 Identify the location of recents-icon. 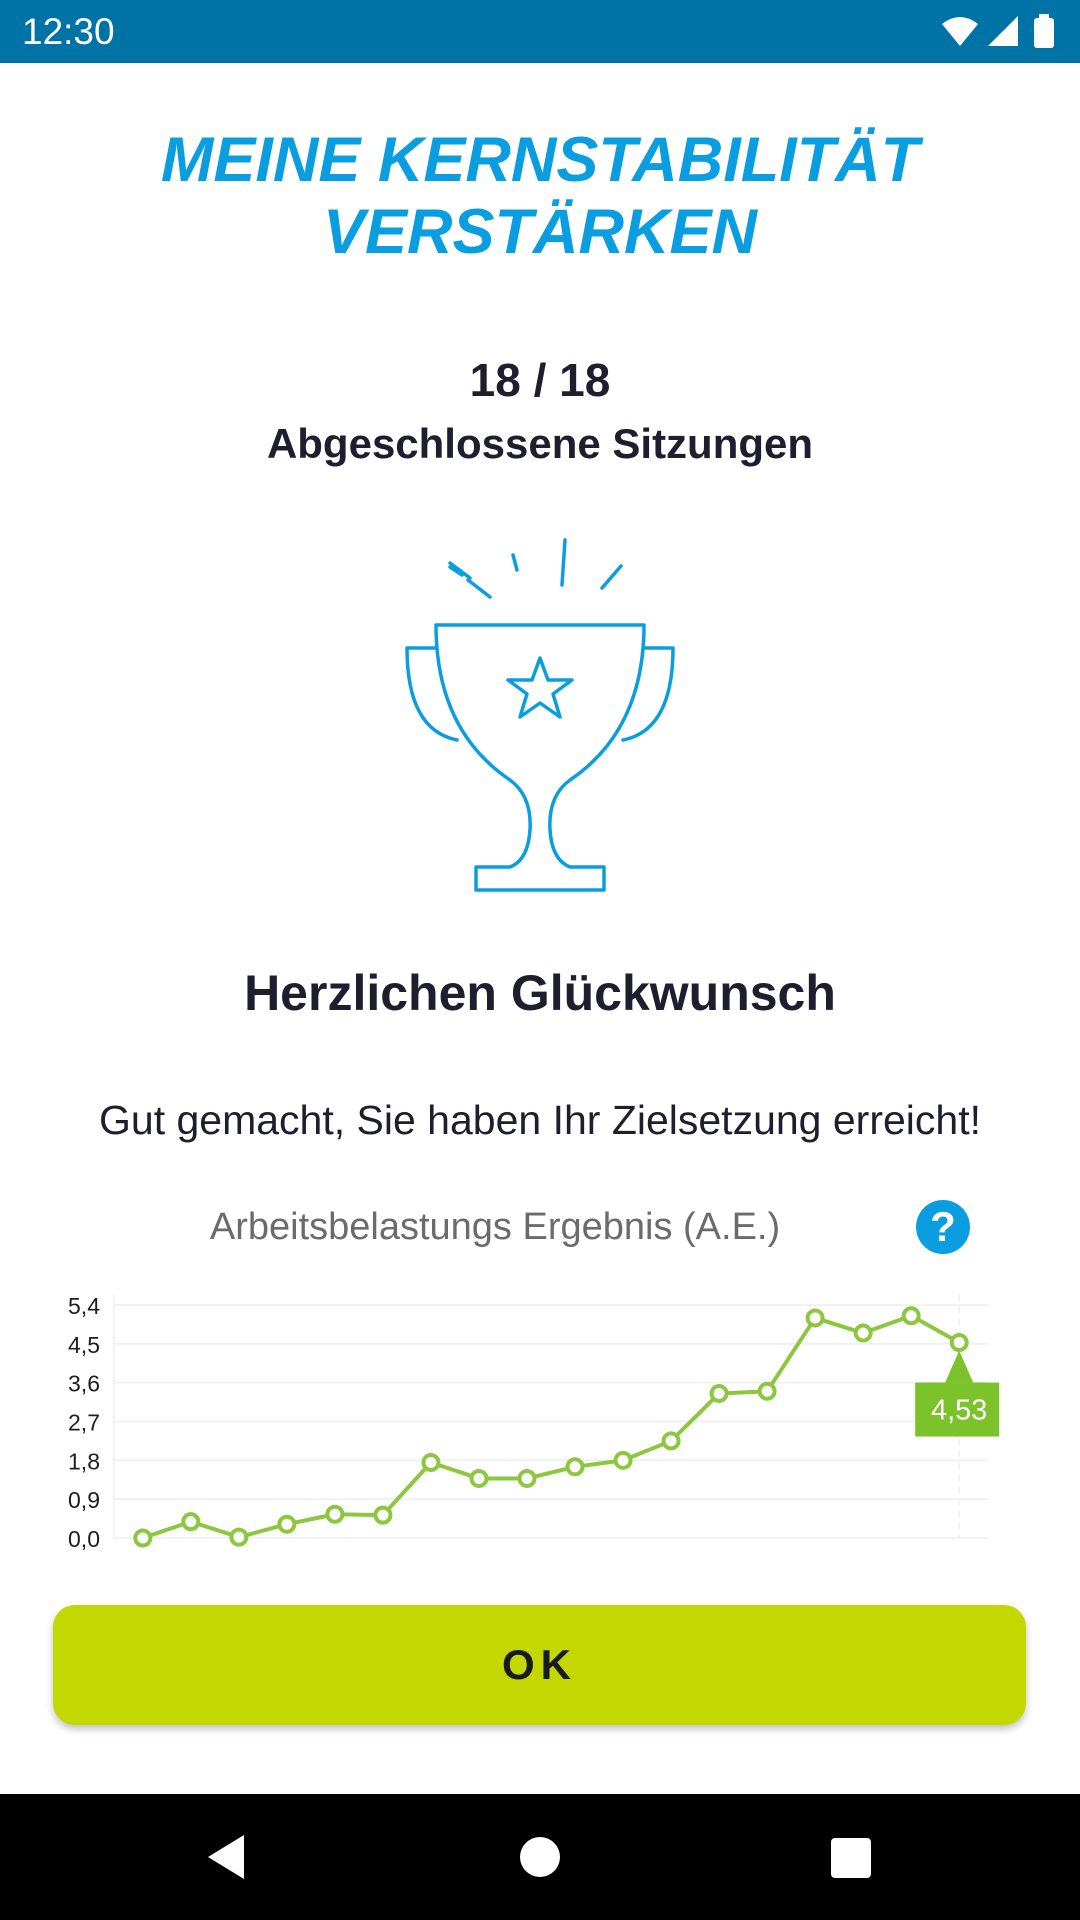
(850, 1859).